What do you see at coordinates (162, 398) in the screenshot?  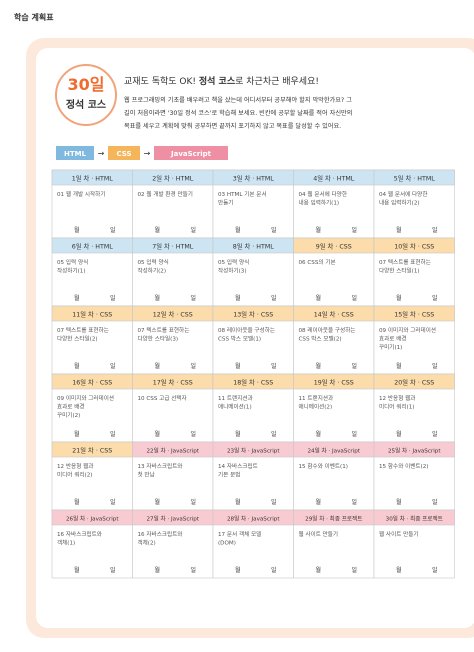 I see `cell-topic: 10 CSS 고급 선택자` at bounding box center [162, 398].